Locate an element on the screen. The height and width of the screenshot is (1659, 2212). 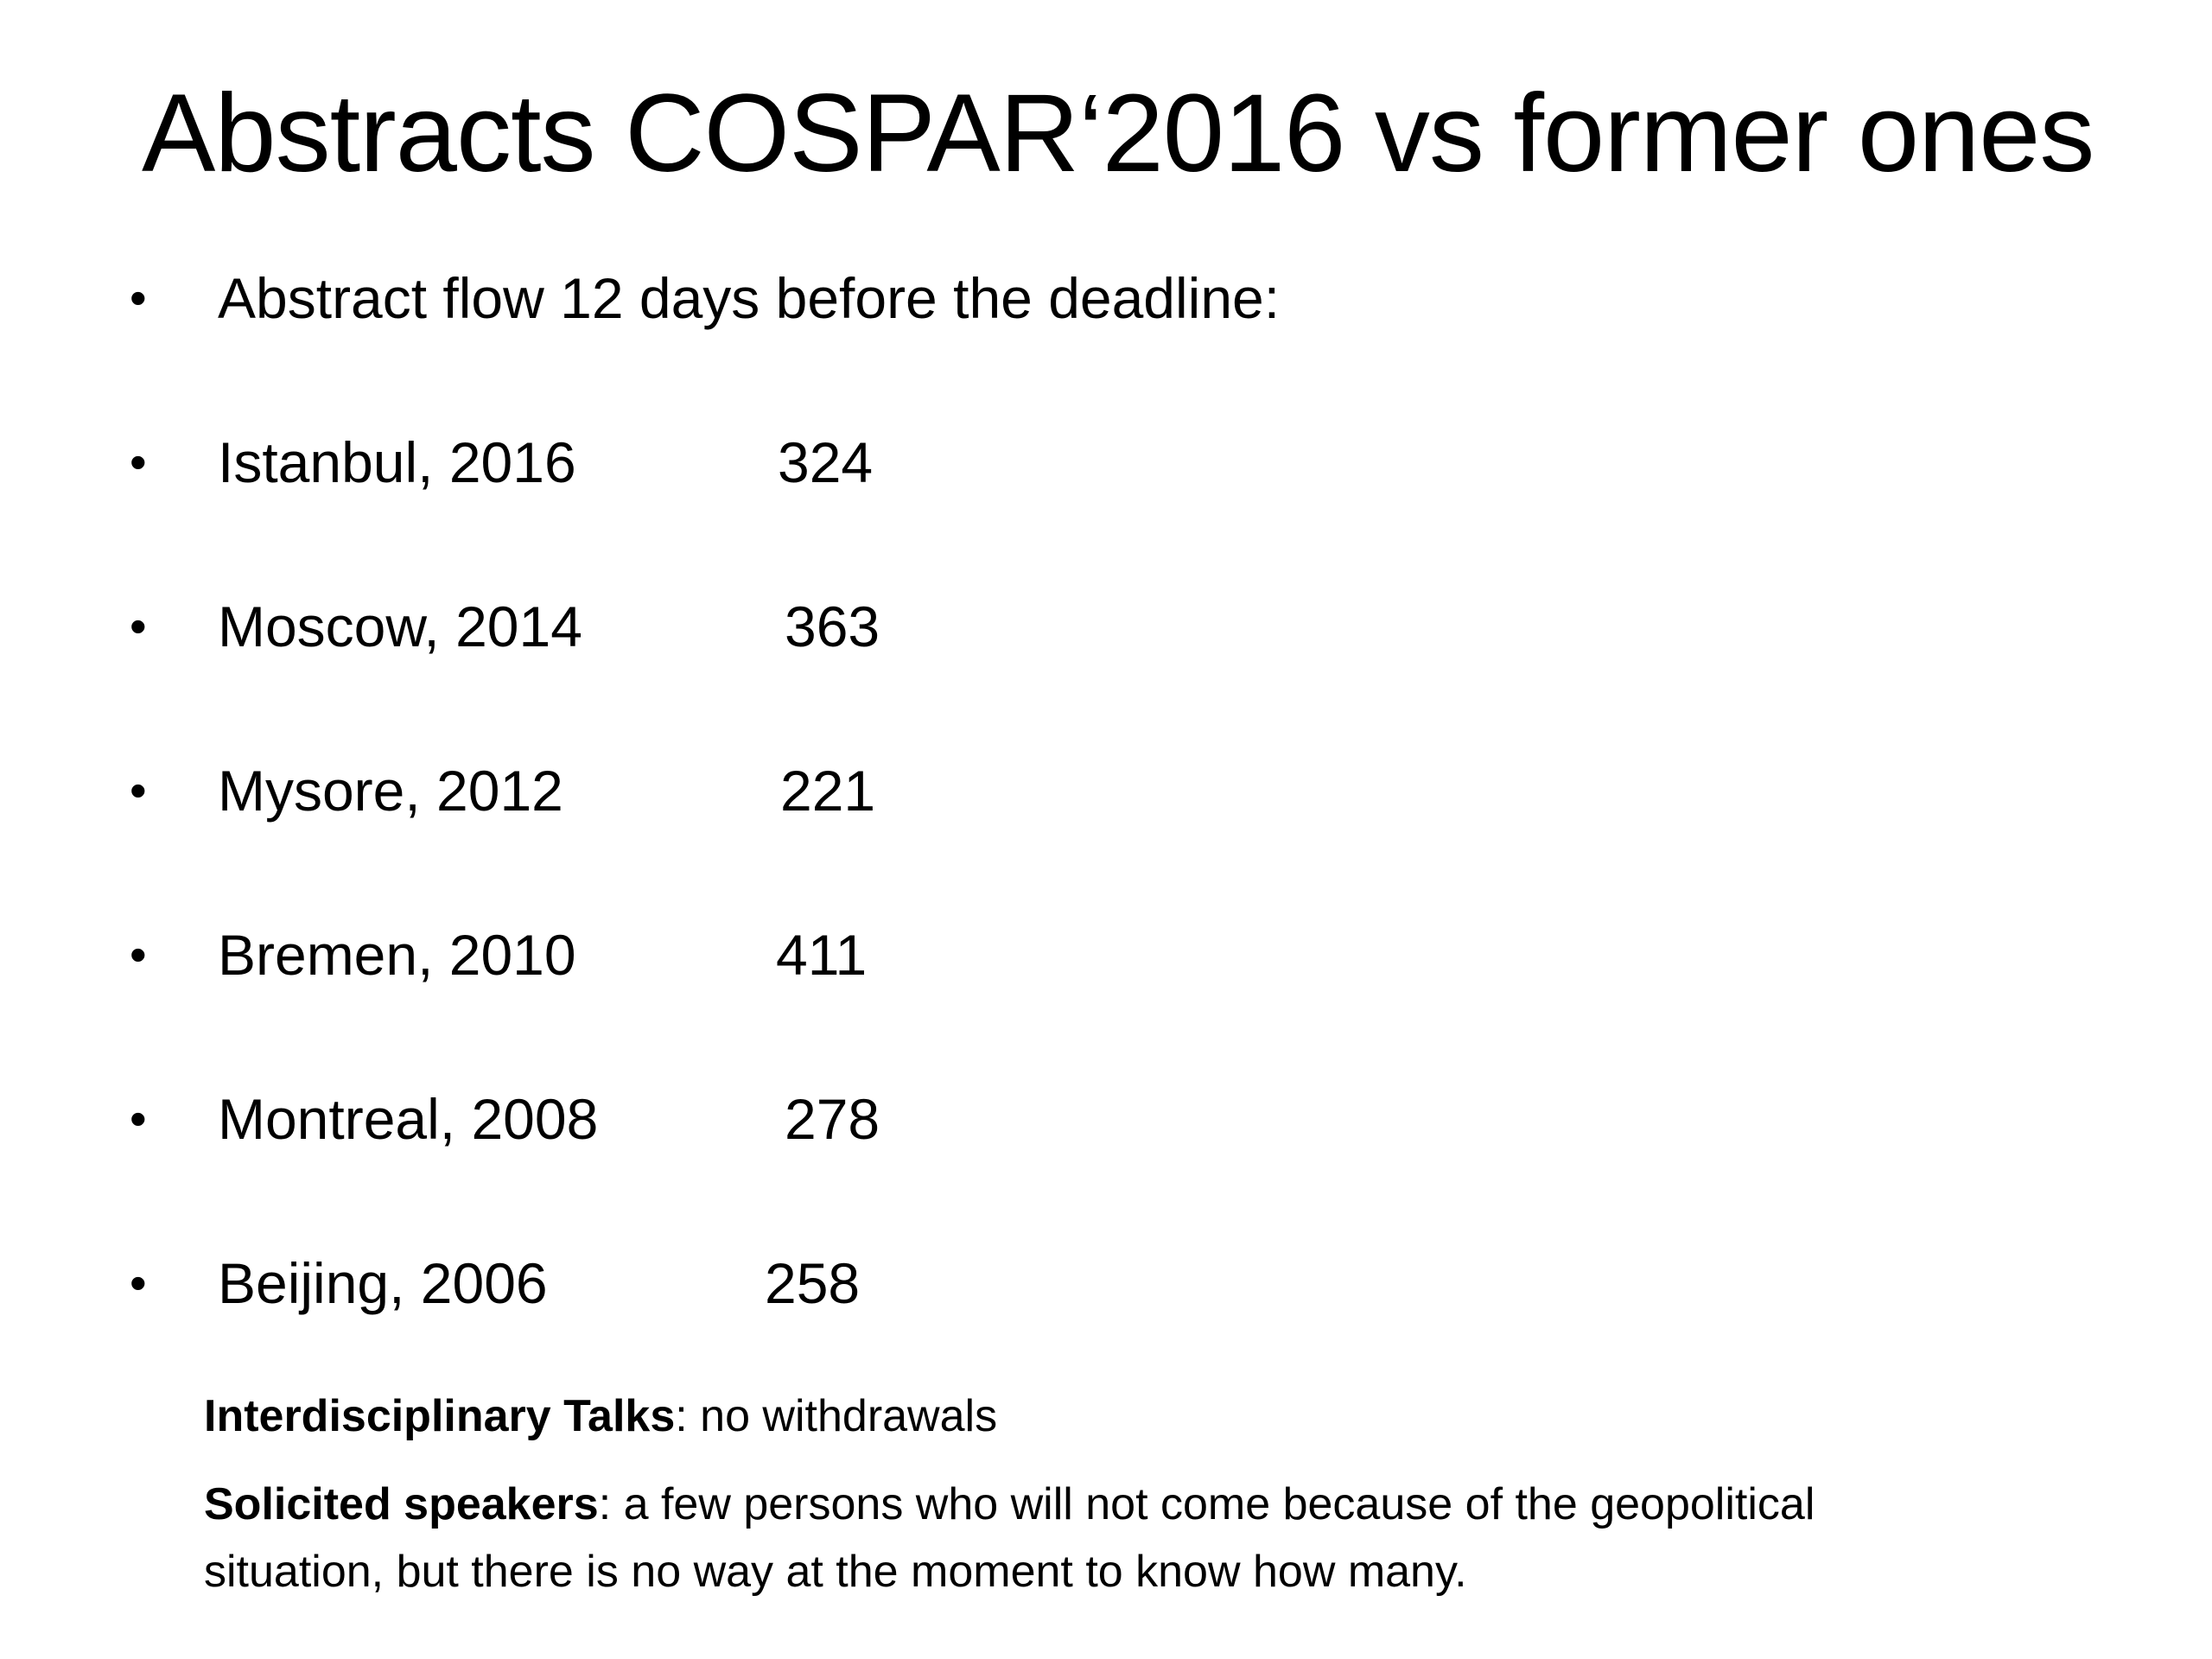
list-item: • Istanbul, 2016 324 is located at coordinates (821, 462).